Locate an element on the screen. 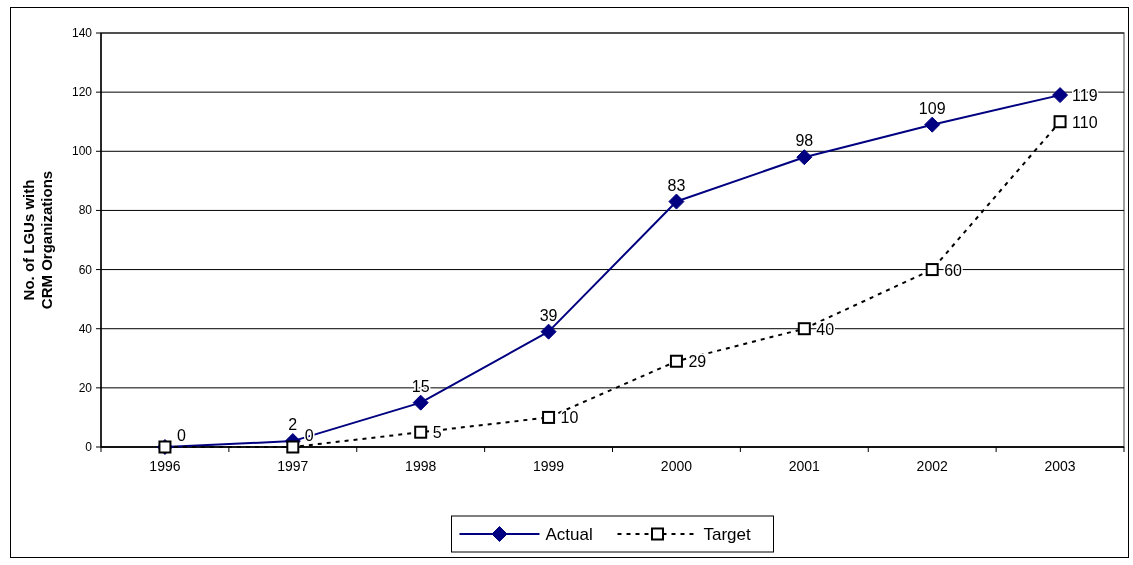 The image size is (1133, 565). x-tick-label: 1999 is located at coordinates (548, 466).